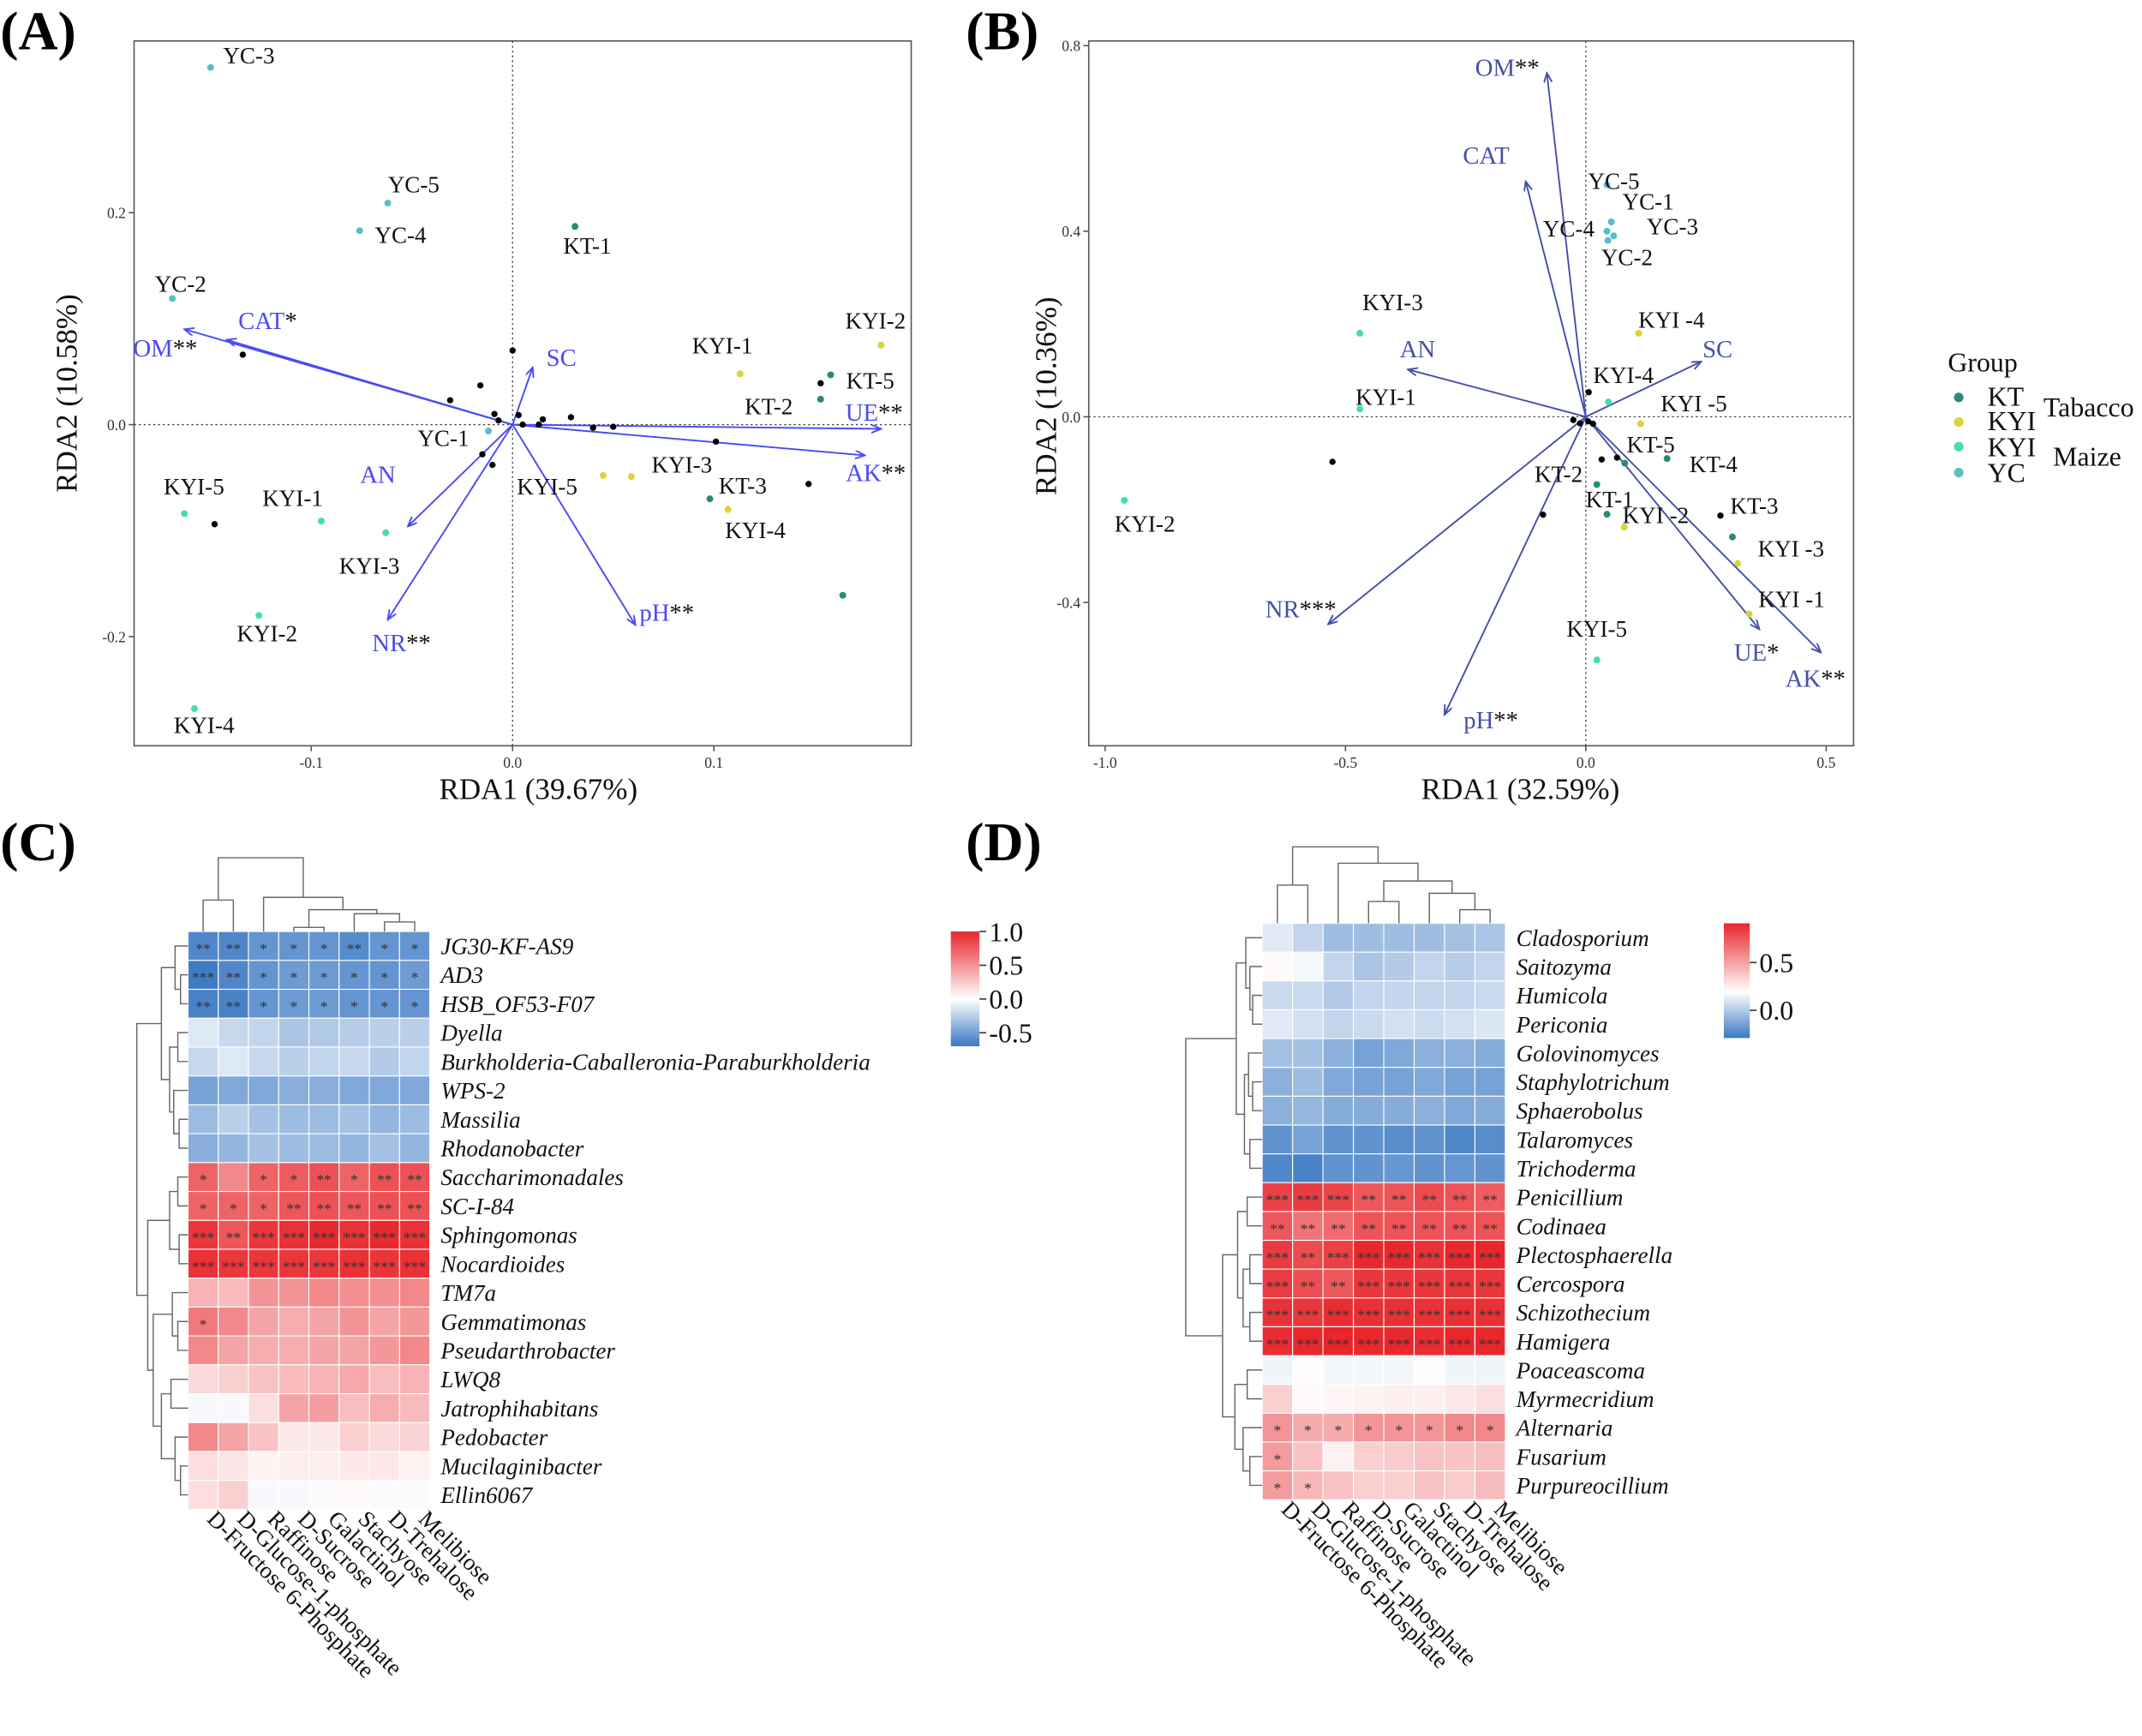 This screenshot has height=1736, width=2142. I want to click on env-vector-name: OM, so click(153, 348).